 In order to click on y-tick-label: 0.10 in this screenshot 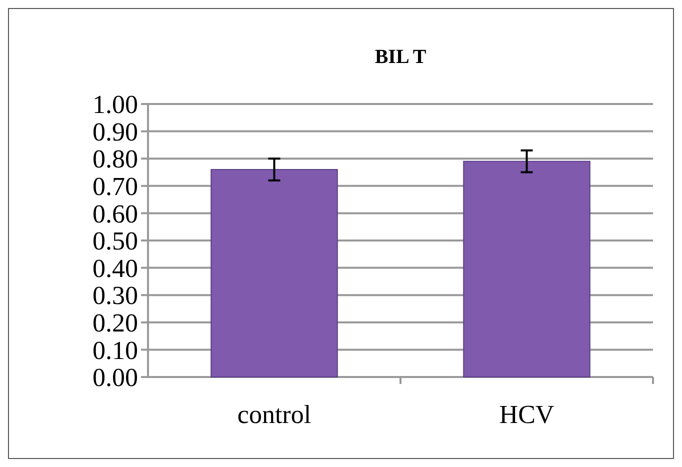, I will do `click(115, 350)`.